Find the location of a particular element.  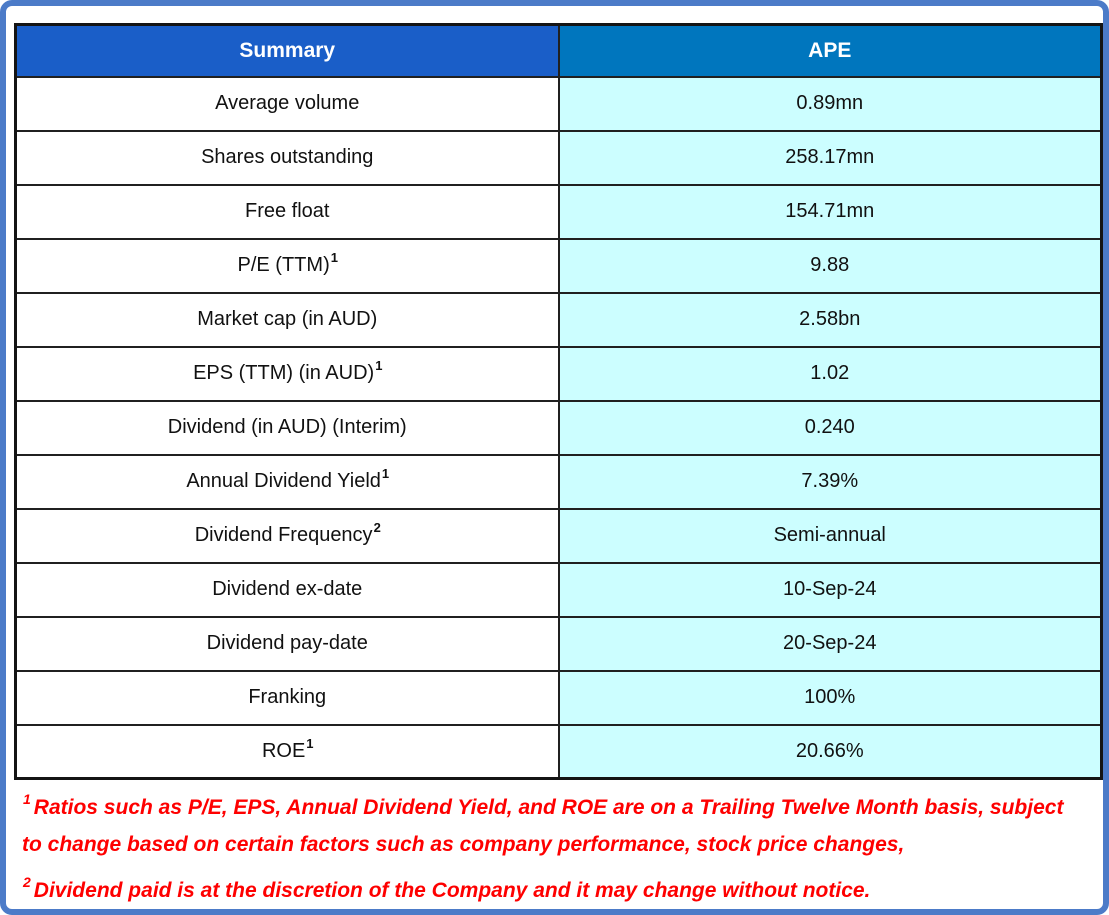

row-value-cell: 154.71mn is located at coordinates (830, 211).